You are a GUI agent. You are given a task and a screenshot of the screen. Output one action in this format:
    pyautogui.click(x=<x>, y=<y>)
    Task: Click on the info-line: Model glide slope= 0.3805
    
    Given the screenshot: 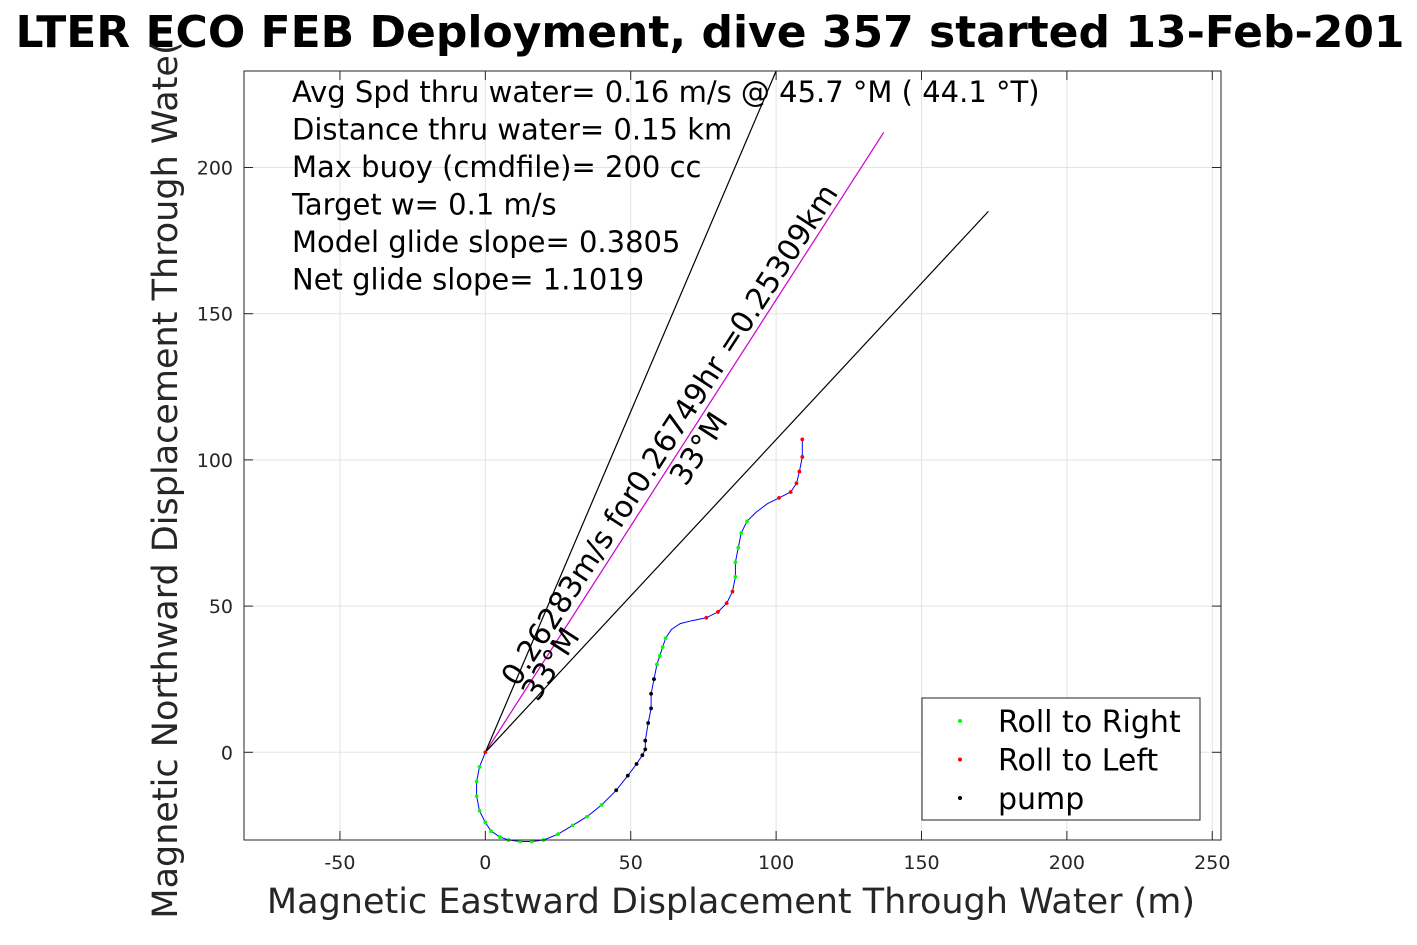 What is the action you would take?
    pyautogui.click(x=486, y=242)
    